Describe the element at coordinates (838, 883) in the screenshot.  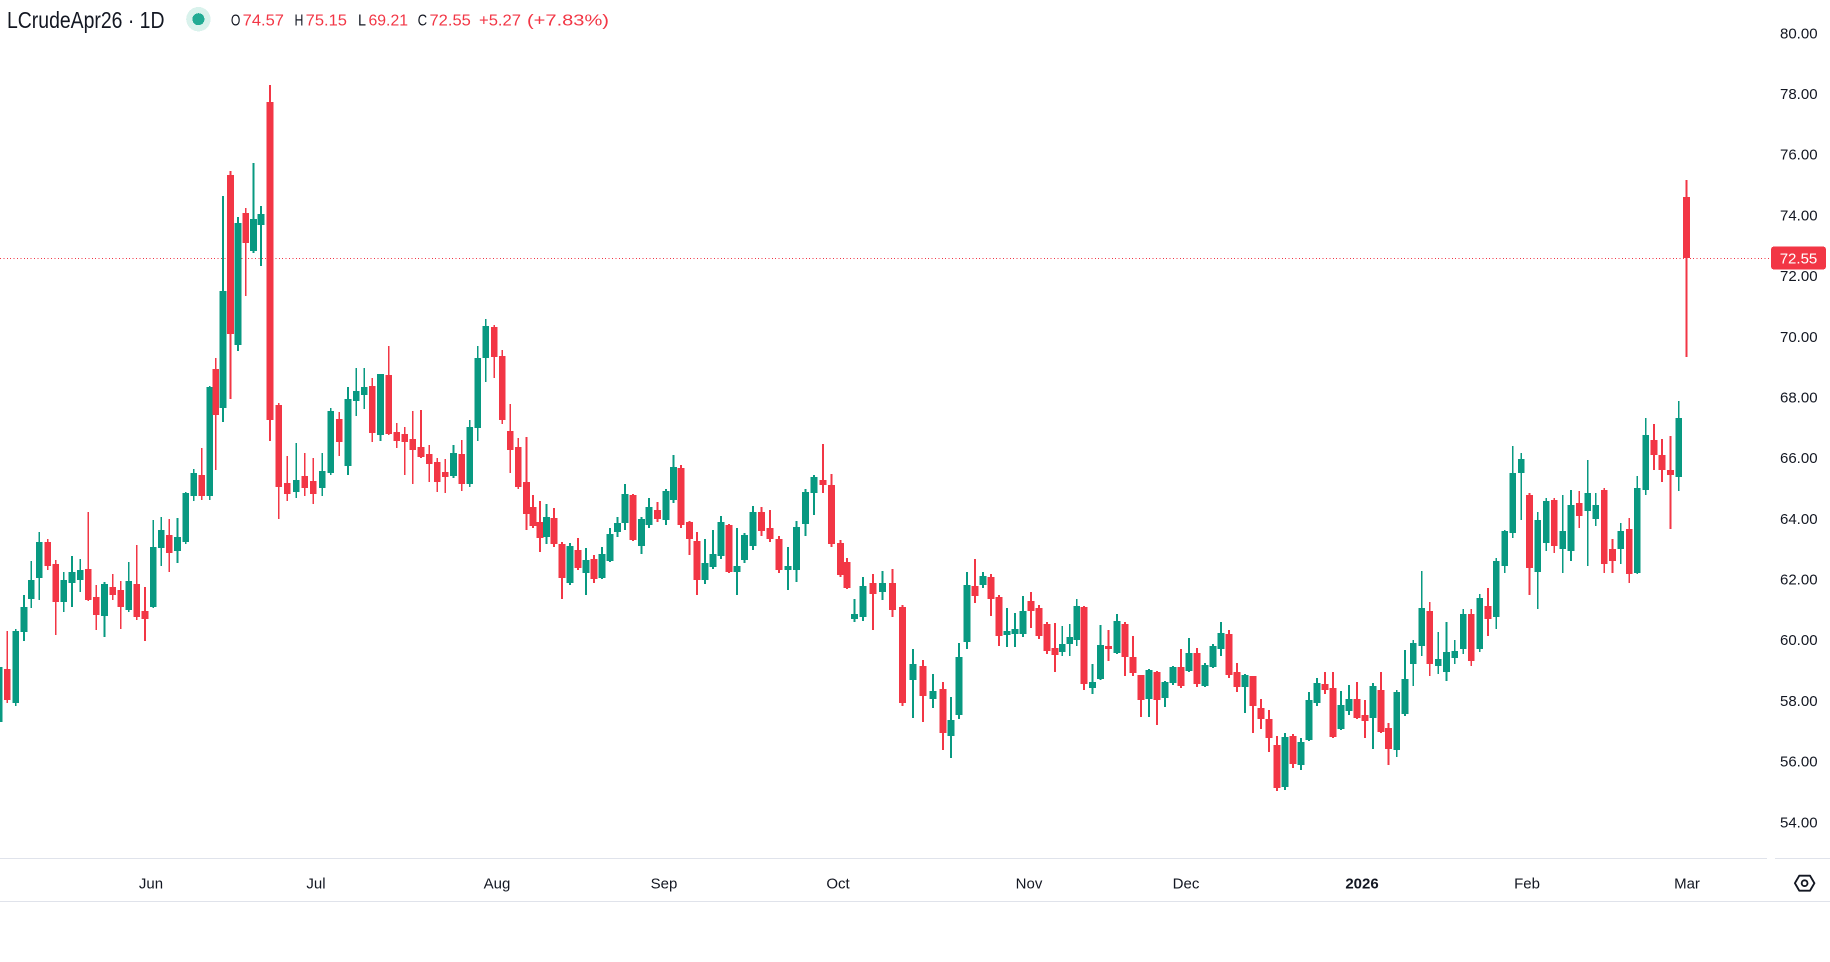
I see `svg-text: Oct` at that location.